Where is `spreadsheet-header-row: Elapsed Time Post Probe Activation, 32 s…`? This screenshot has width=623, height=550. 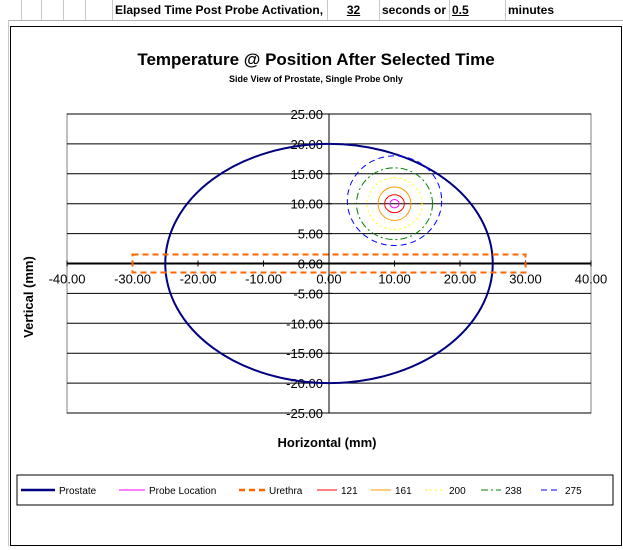
spreadsheet-header-row: Elapsed Time Post Probe Activation, 32 s… is located at coordinates (311, 10).